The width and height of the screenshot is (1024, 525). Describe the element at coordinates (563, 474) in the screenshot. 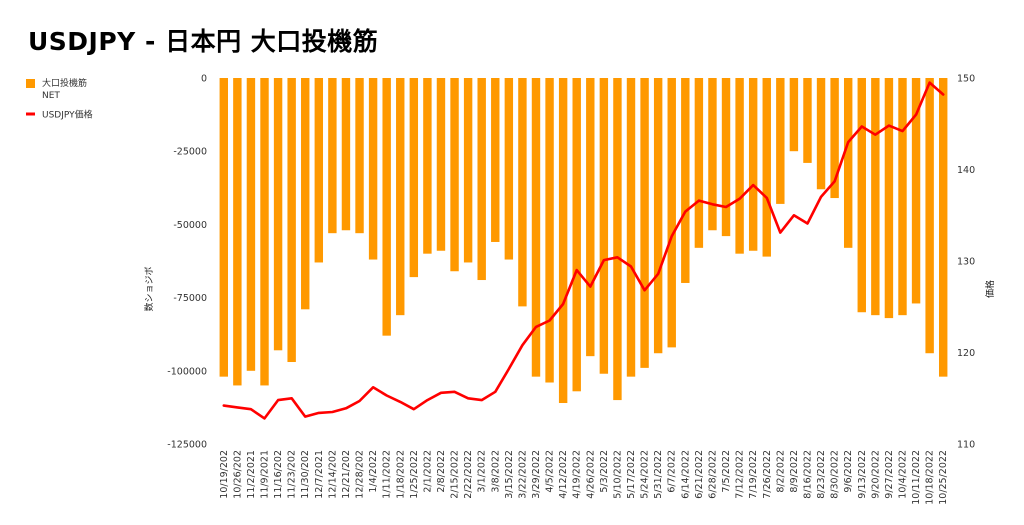

I see `x-tick-label: 4/12/2022` at that location.